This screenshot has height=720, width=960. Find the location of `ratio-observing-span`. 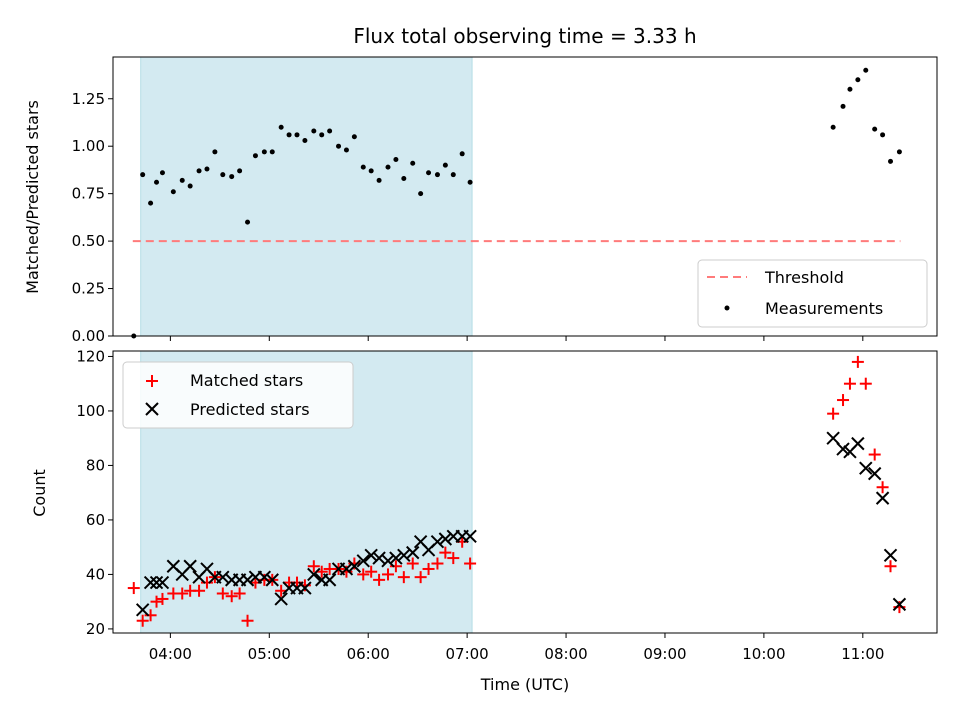

ratio-observing-span is located at coordinates (306, 196).